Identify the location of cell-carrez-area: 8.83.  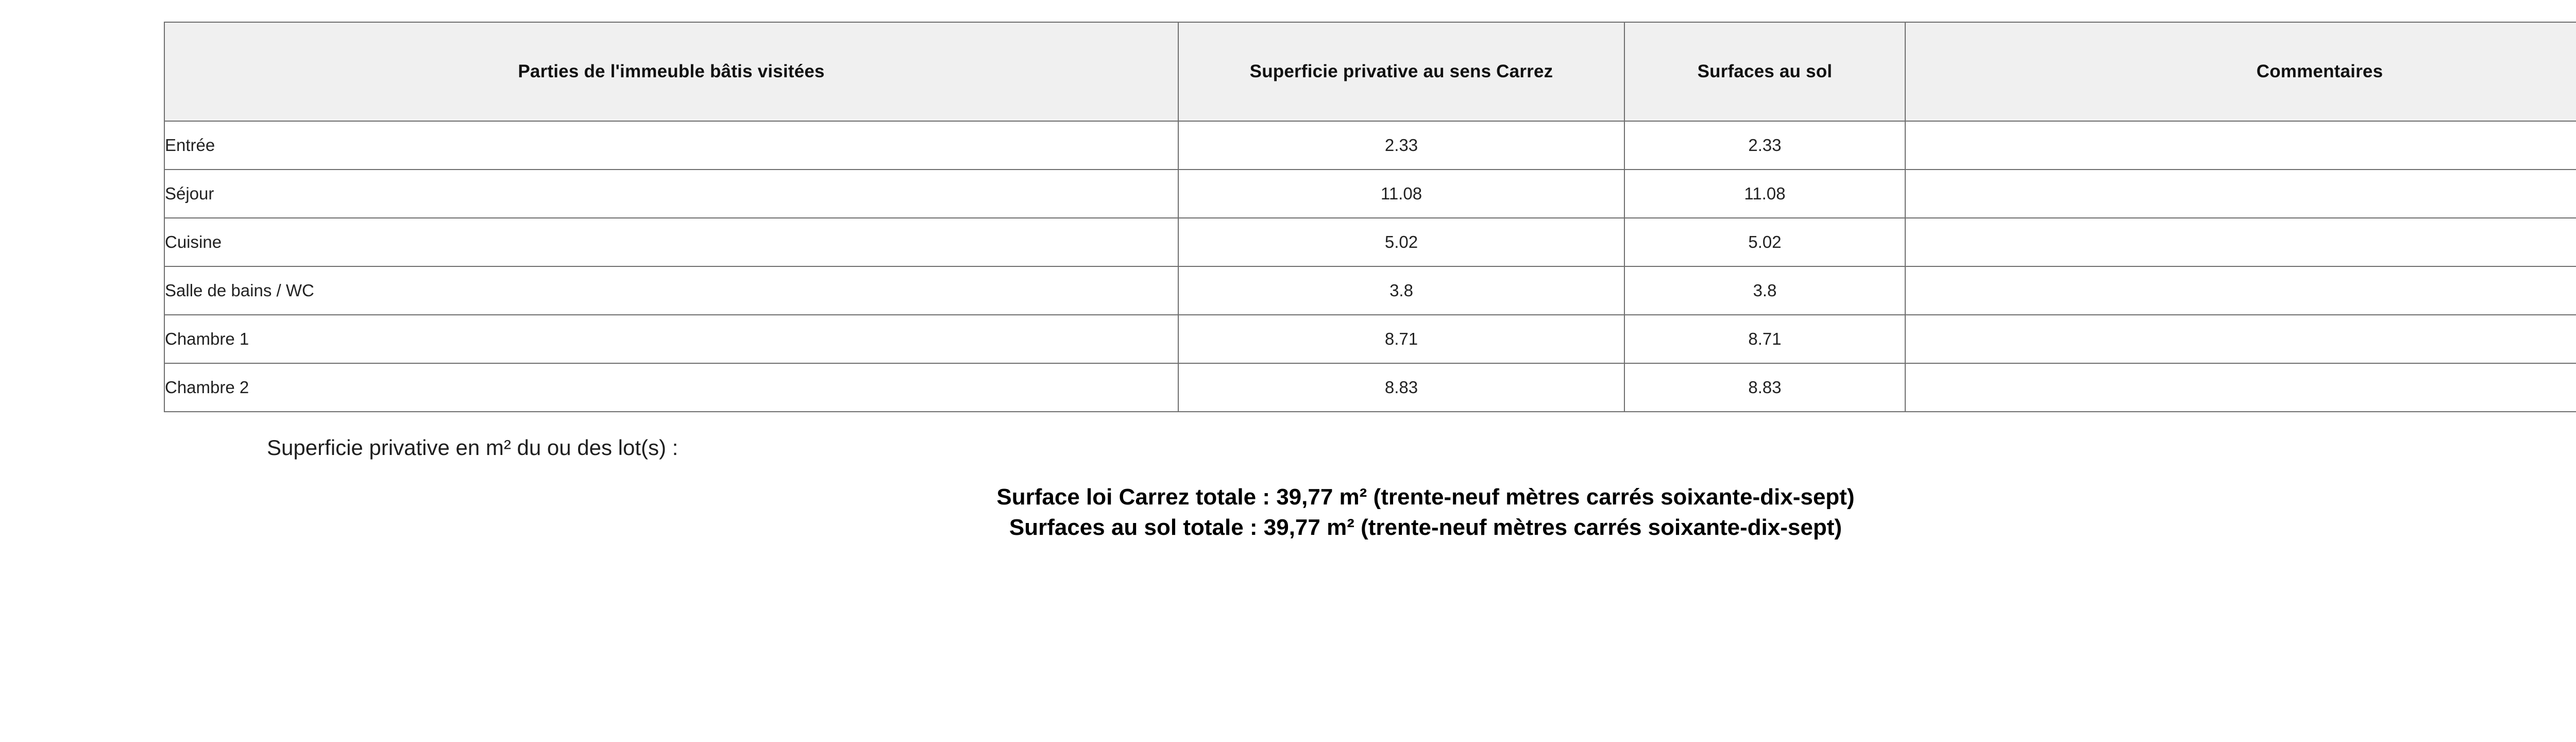
(1401, 387).